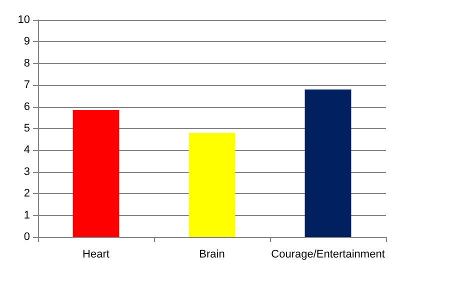 The image size is (461, 291). Describe the element at coordinates (27, 215) in the screenshot. I see `y-tick-label: 1` at that location.